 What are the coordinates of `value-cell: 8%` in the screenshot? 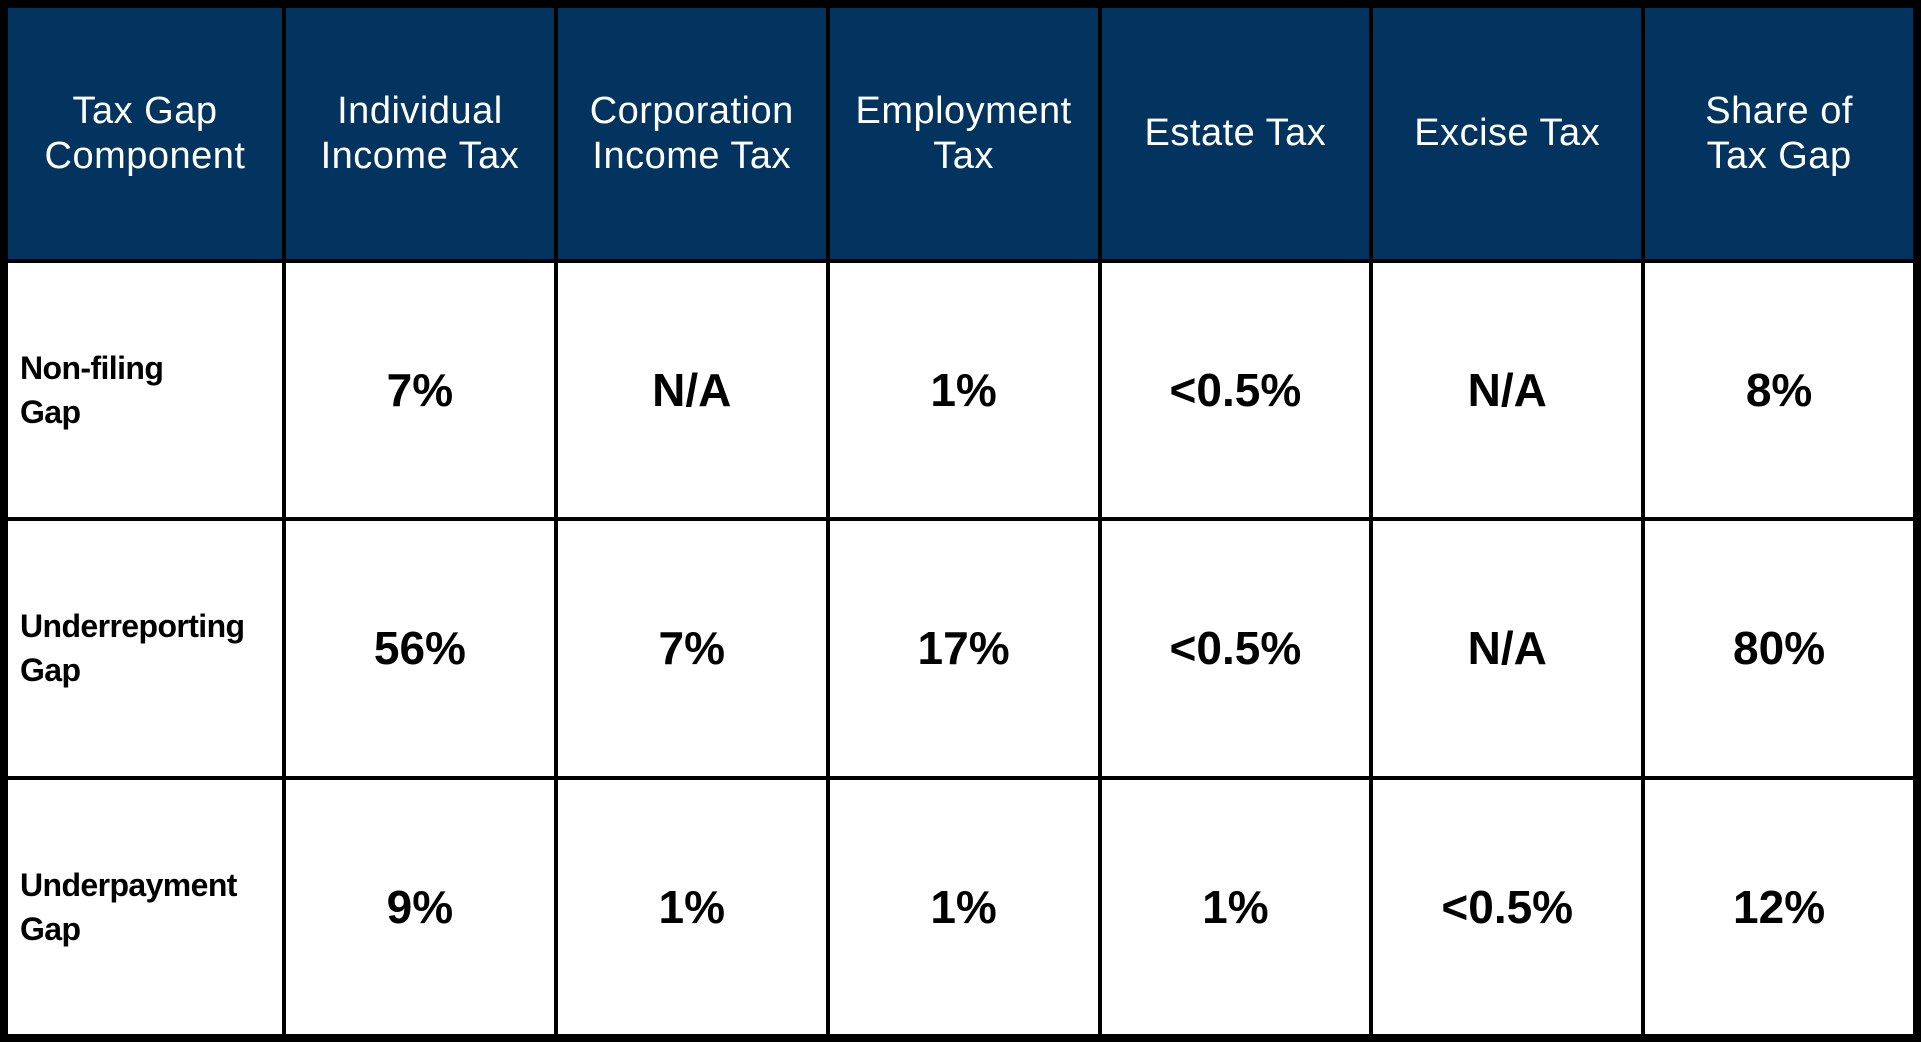 It's located at (1779, 390).